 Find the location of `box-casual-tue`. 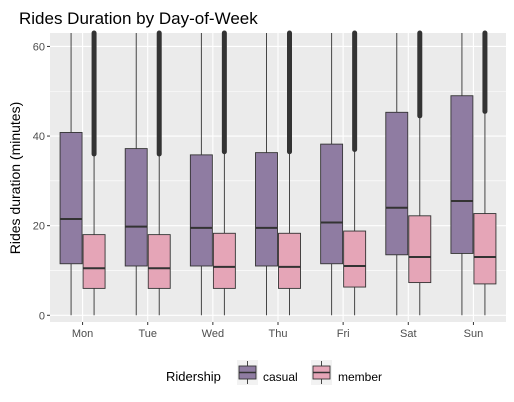

box-casual-tue is located at coordinates (136, 174).